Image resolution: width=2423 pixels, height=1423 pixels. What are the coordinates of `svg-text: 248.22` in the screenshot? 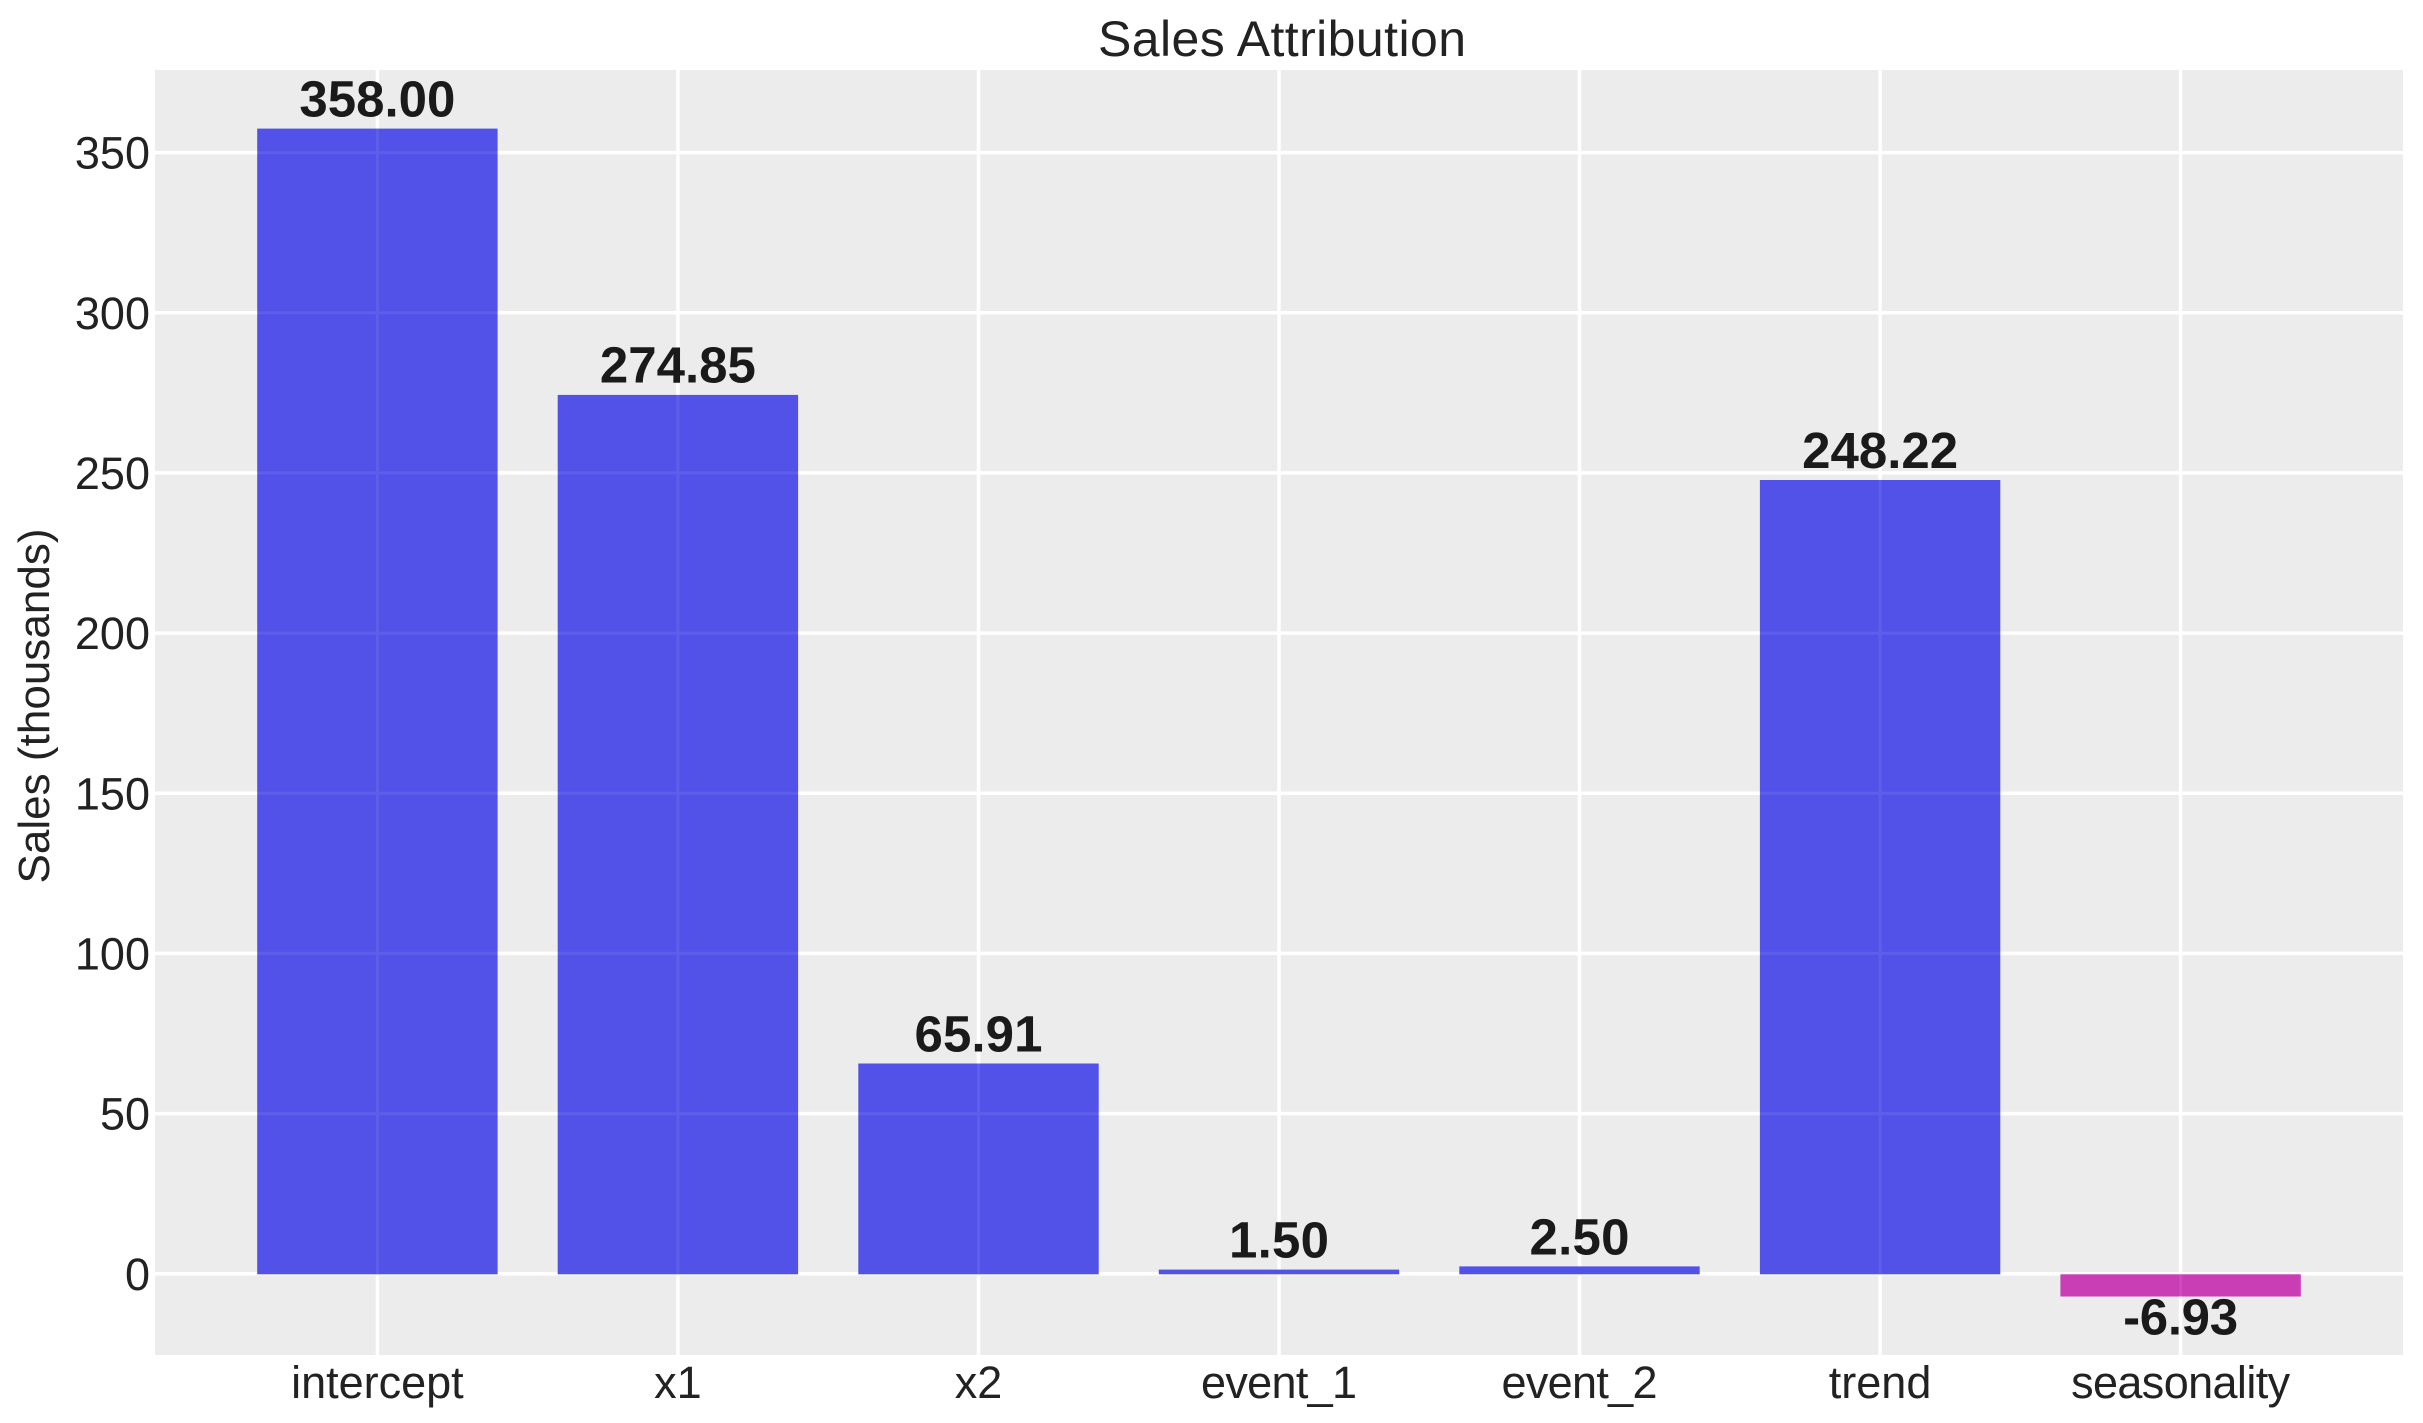 It's located at (1880, 450).